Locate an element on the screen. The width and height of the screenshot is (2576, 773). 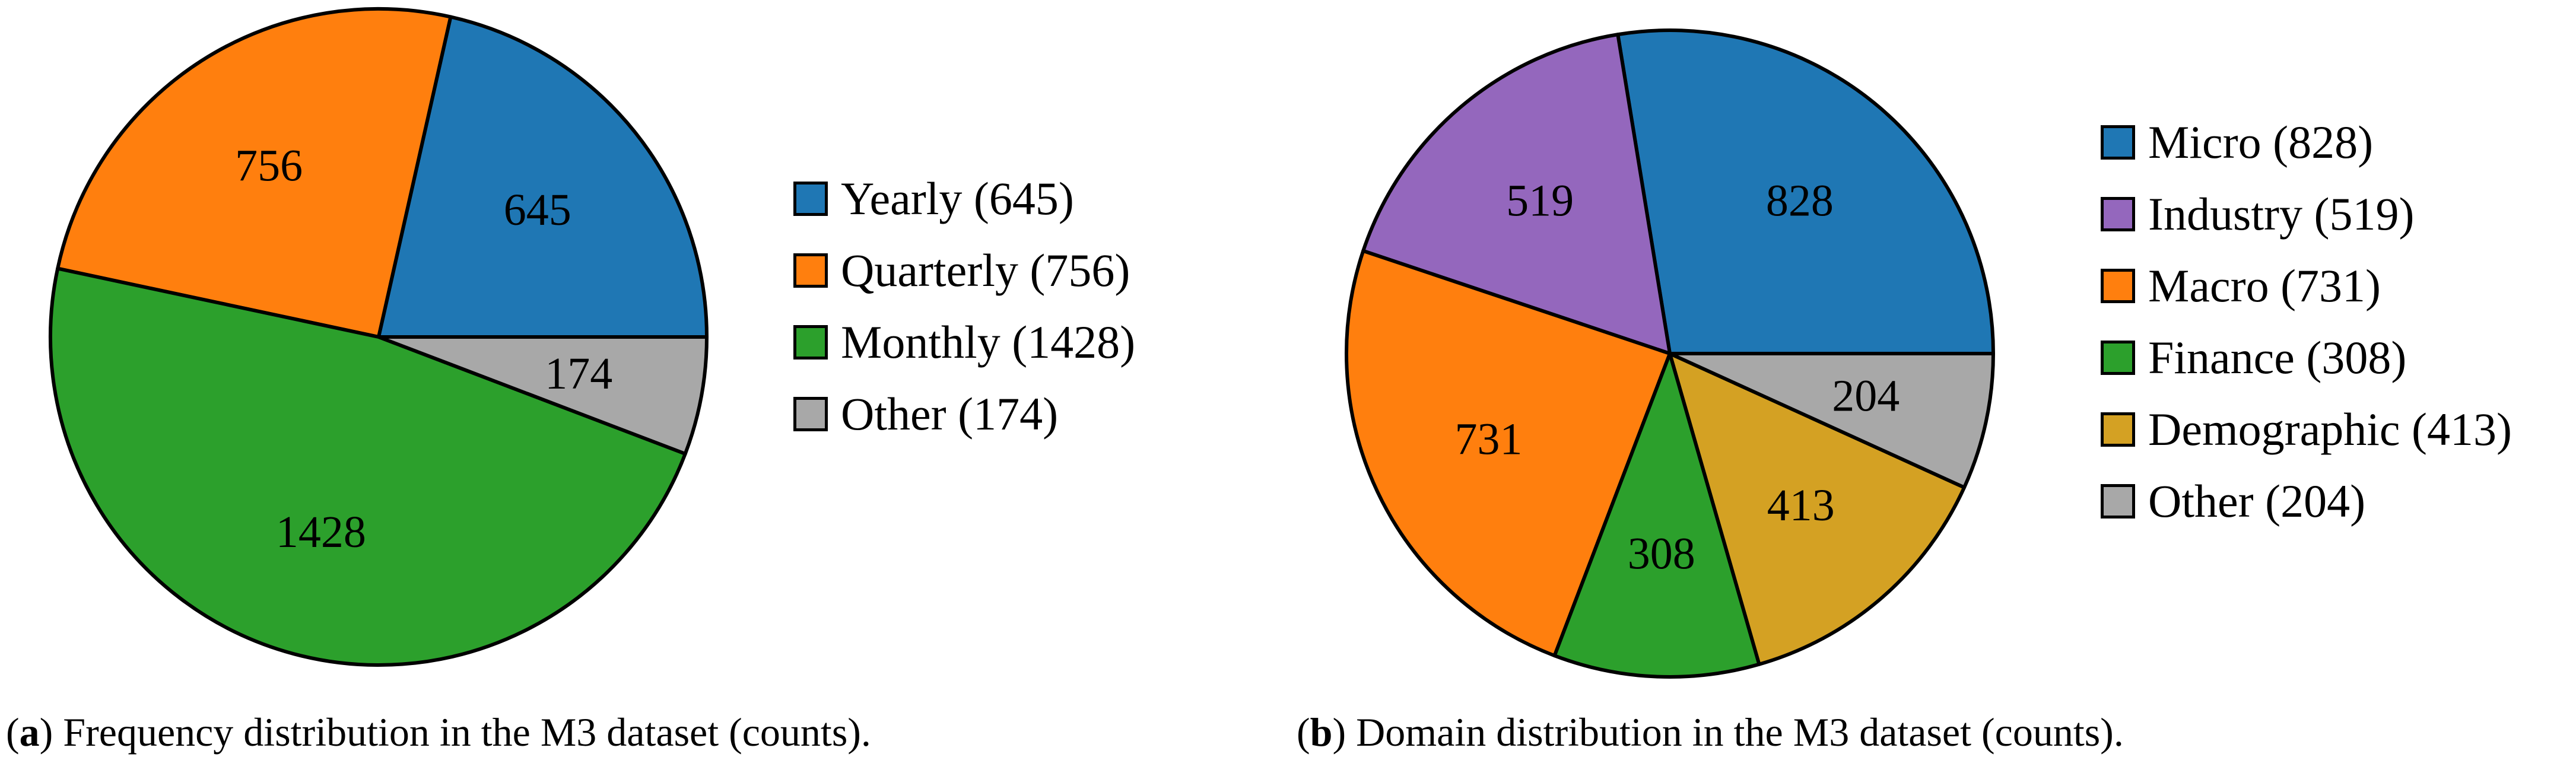
pie-slice-industry is located at coordinates (1516, 194).